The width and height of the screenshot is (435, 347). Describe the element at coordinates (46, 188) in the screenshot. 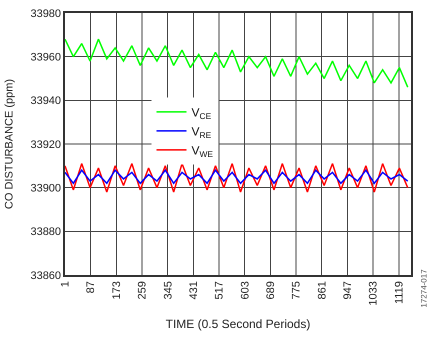

I see `y-tick-label: 33900` at that location.